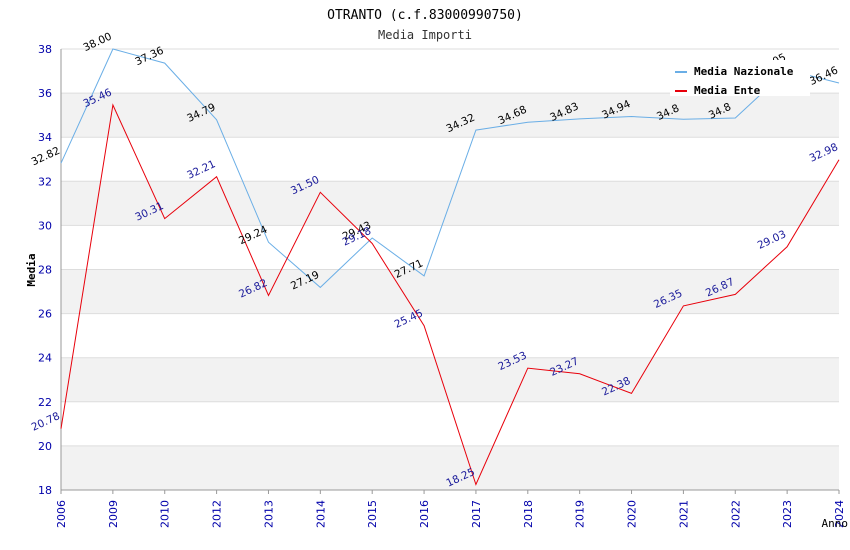 The width and height of the screenshot is (850, 550). Describe the element at coordinates (735, 514) in the screenshot. I see `x-tick-label: 2022` at that location.